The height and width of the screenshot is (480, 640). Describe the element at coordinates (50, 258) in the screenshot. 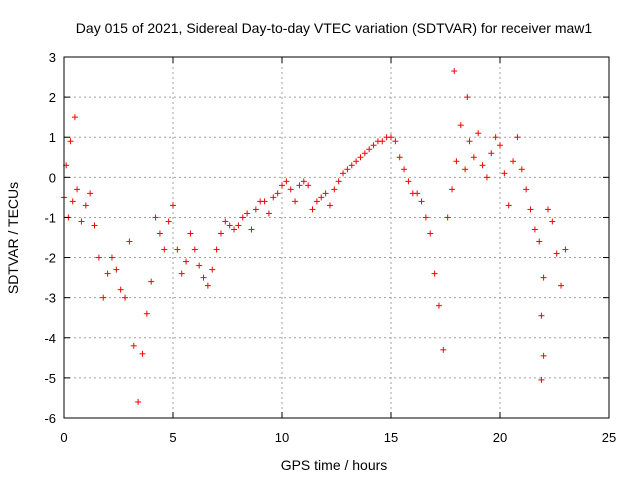

I see `y-tick-label: -2` at that location.